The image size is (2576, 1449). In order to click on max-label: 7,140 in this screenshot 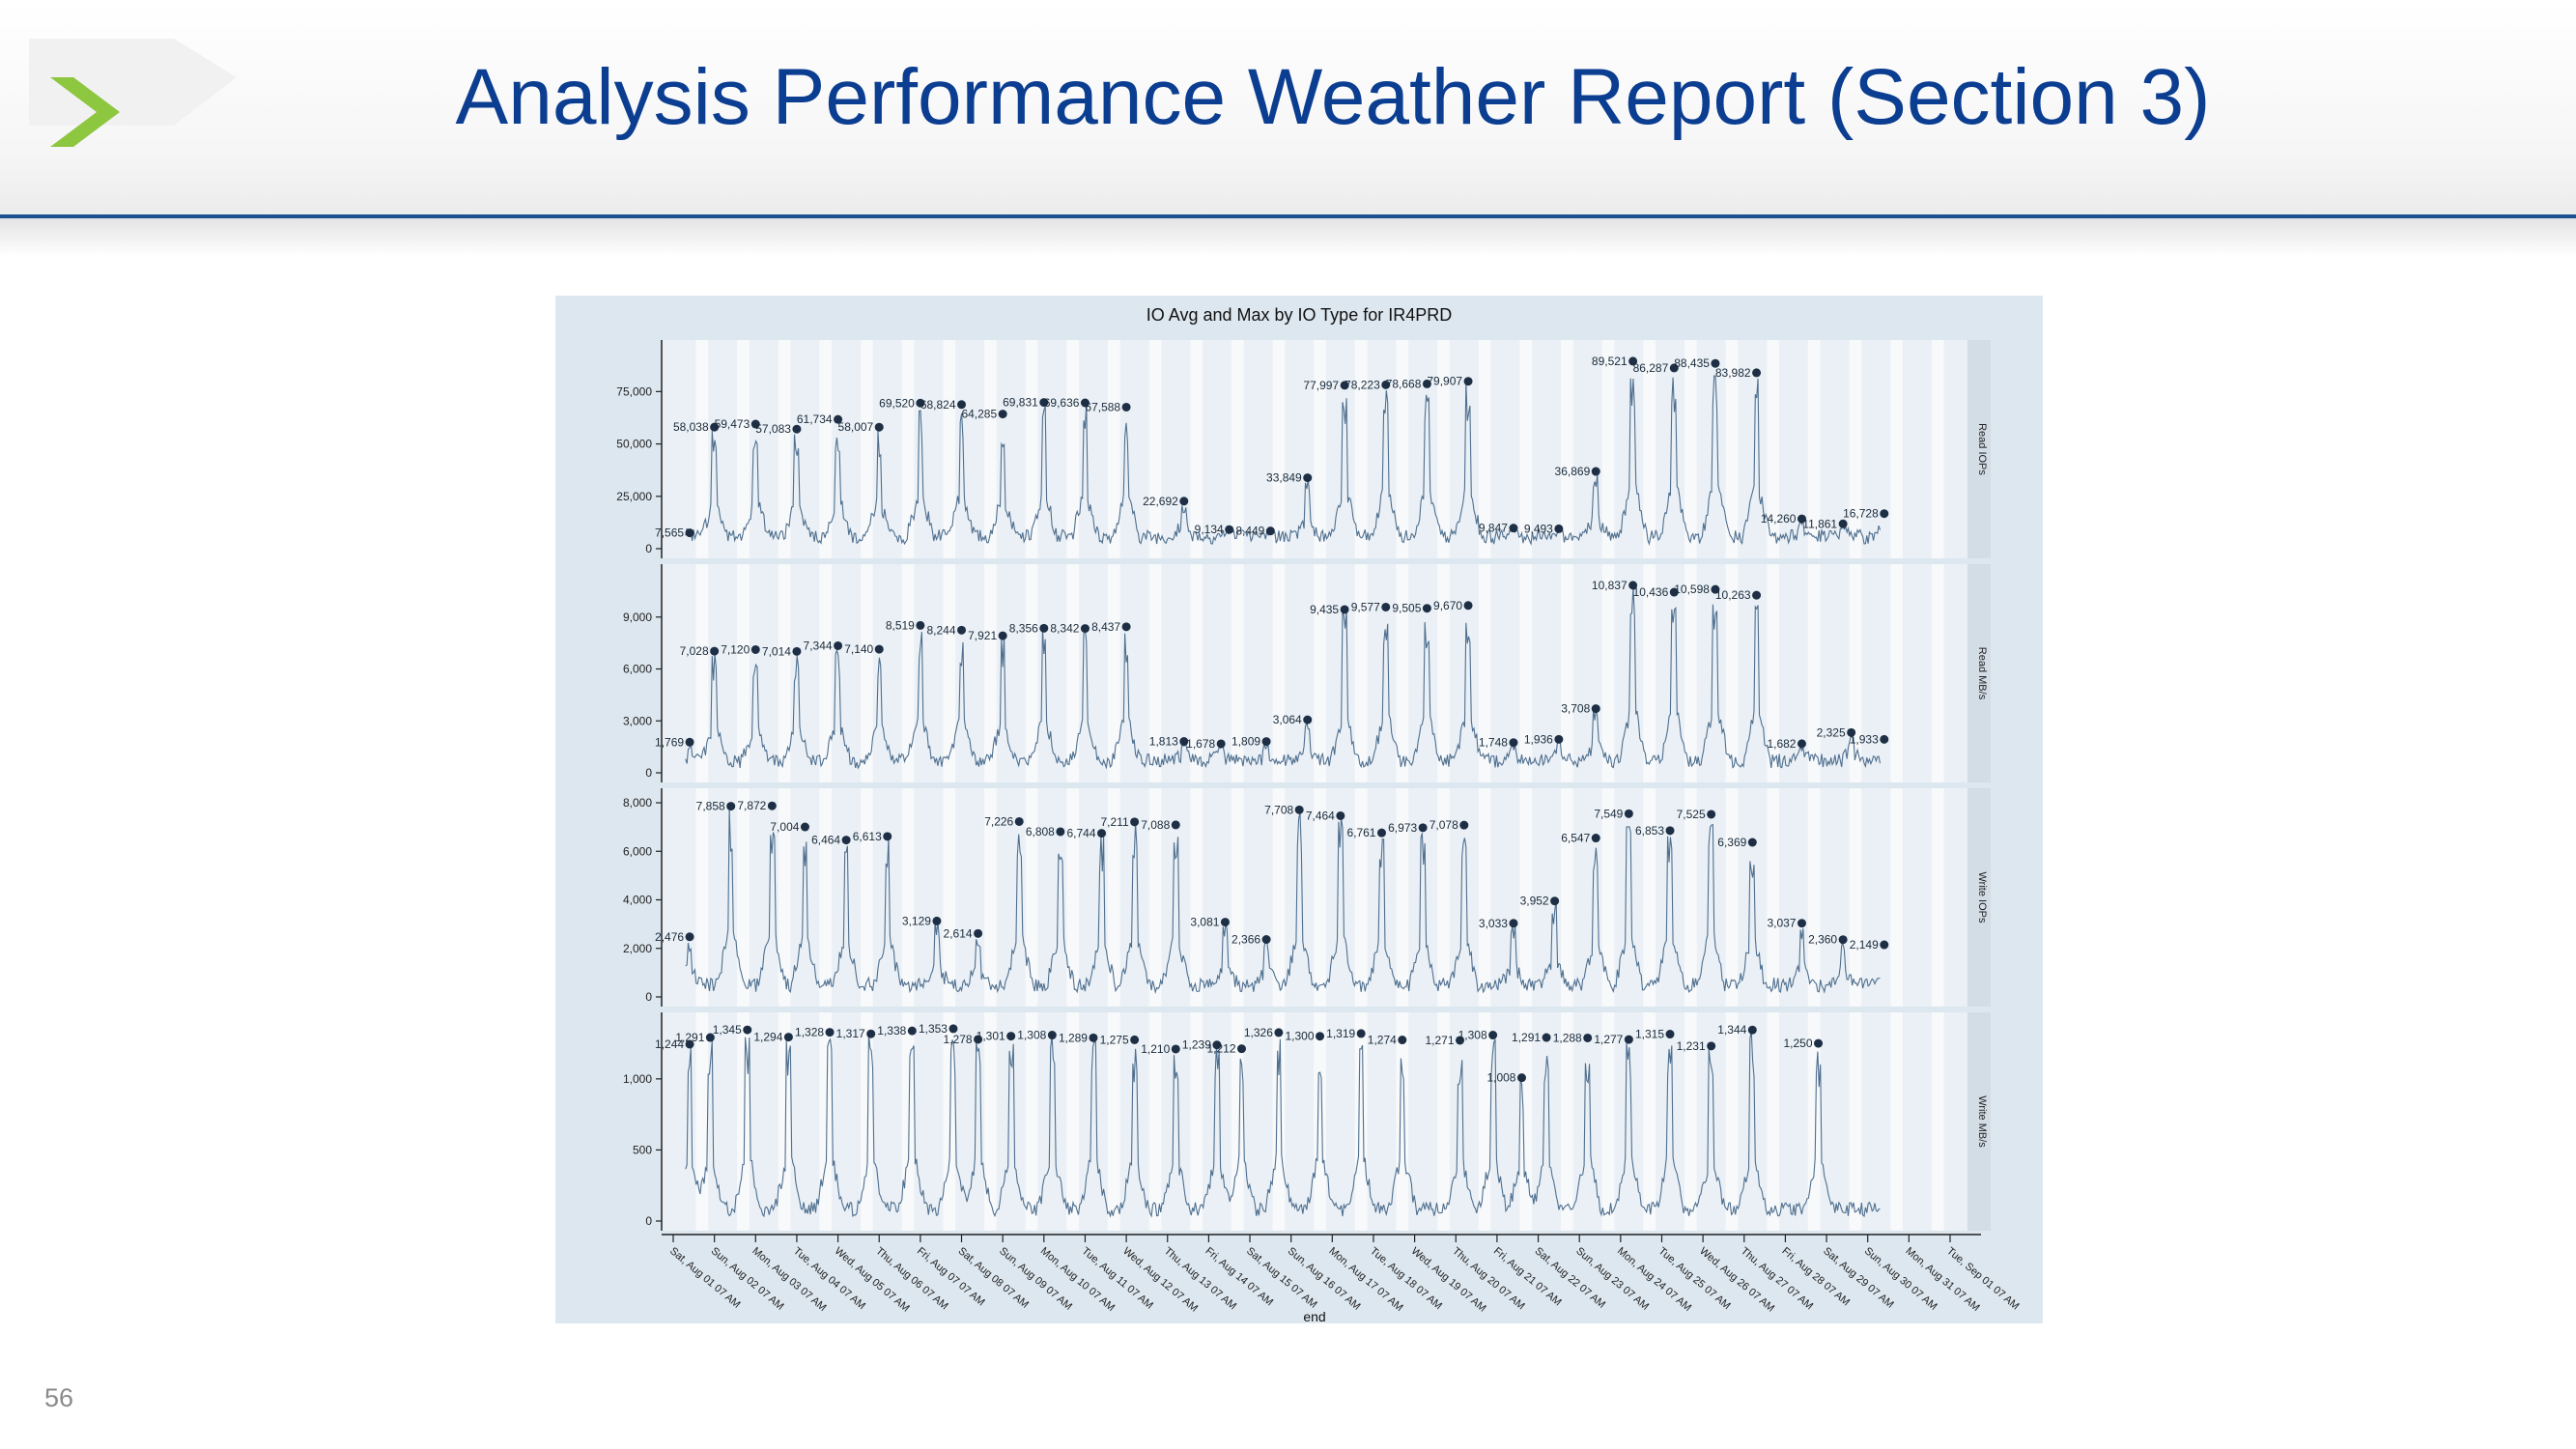, I will do `click(858, 649)`.